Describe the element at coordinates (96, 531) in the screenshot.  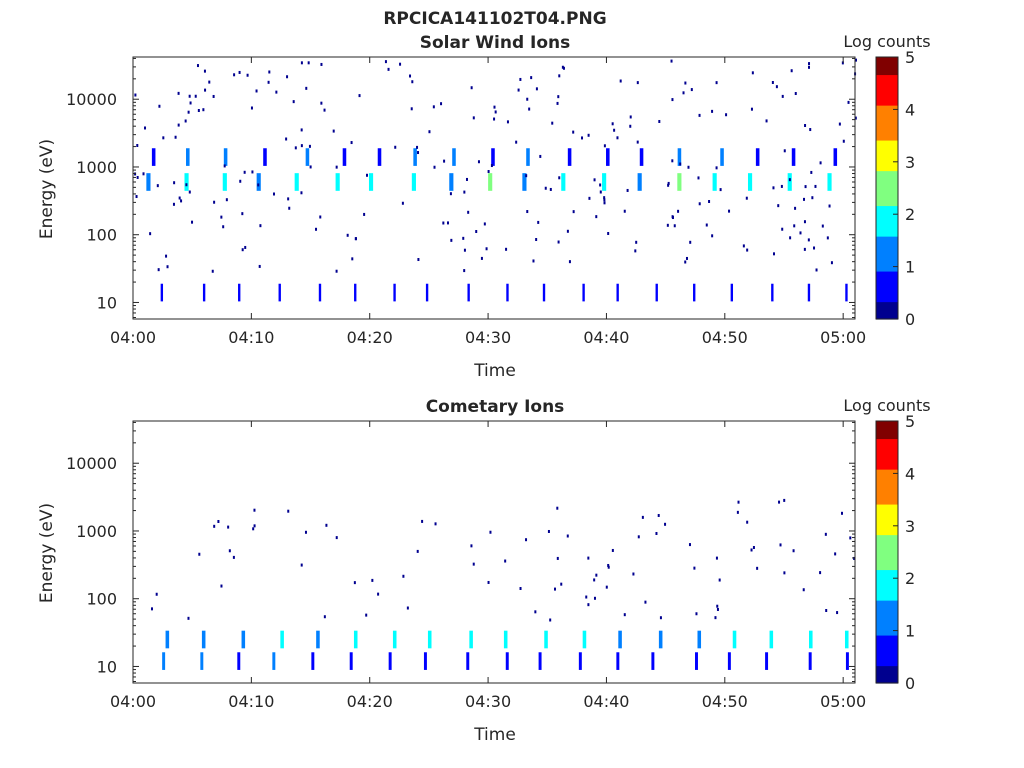
I see `y-tick-label: 1000` at that location.